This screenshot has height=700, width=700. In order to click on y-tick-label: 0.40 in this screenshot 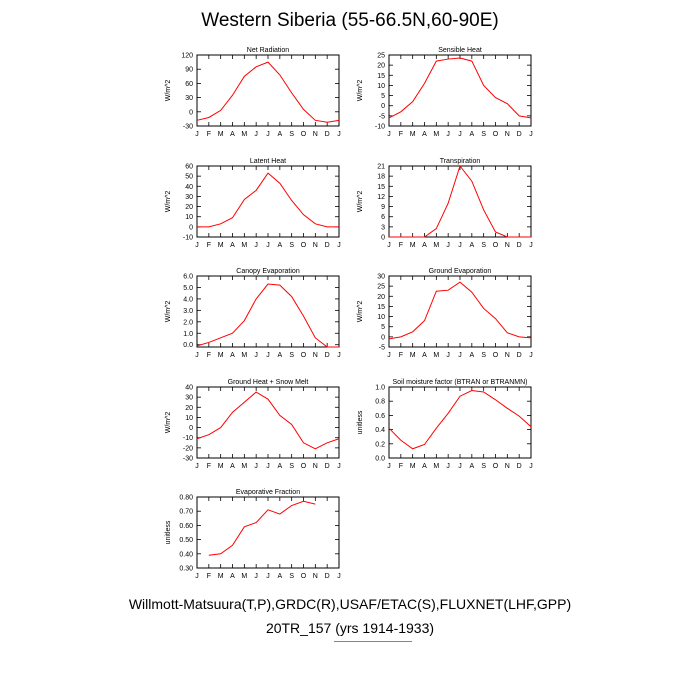, I will do `click(186, 554)`.